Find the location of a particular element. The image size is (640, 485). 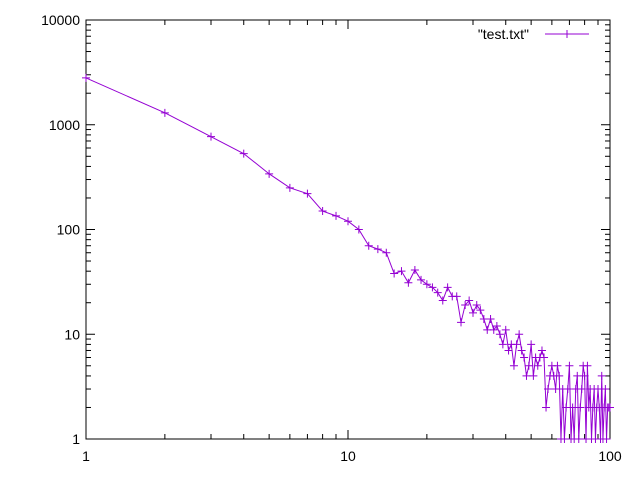

y-tick-label: 1000 is located at coordinates (64, 125).